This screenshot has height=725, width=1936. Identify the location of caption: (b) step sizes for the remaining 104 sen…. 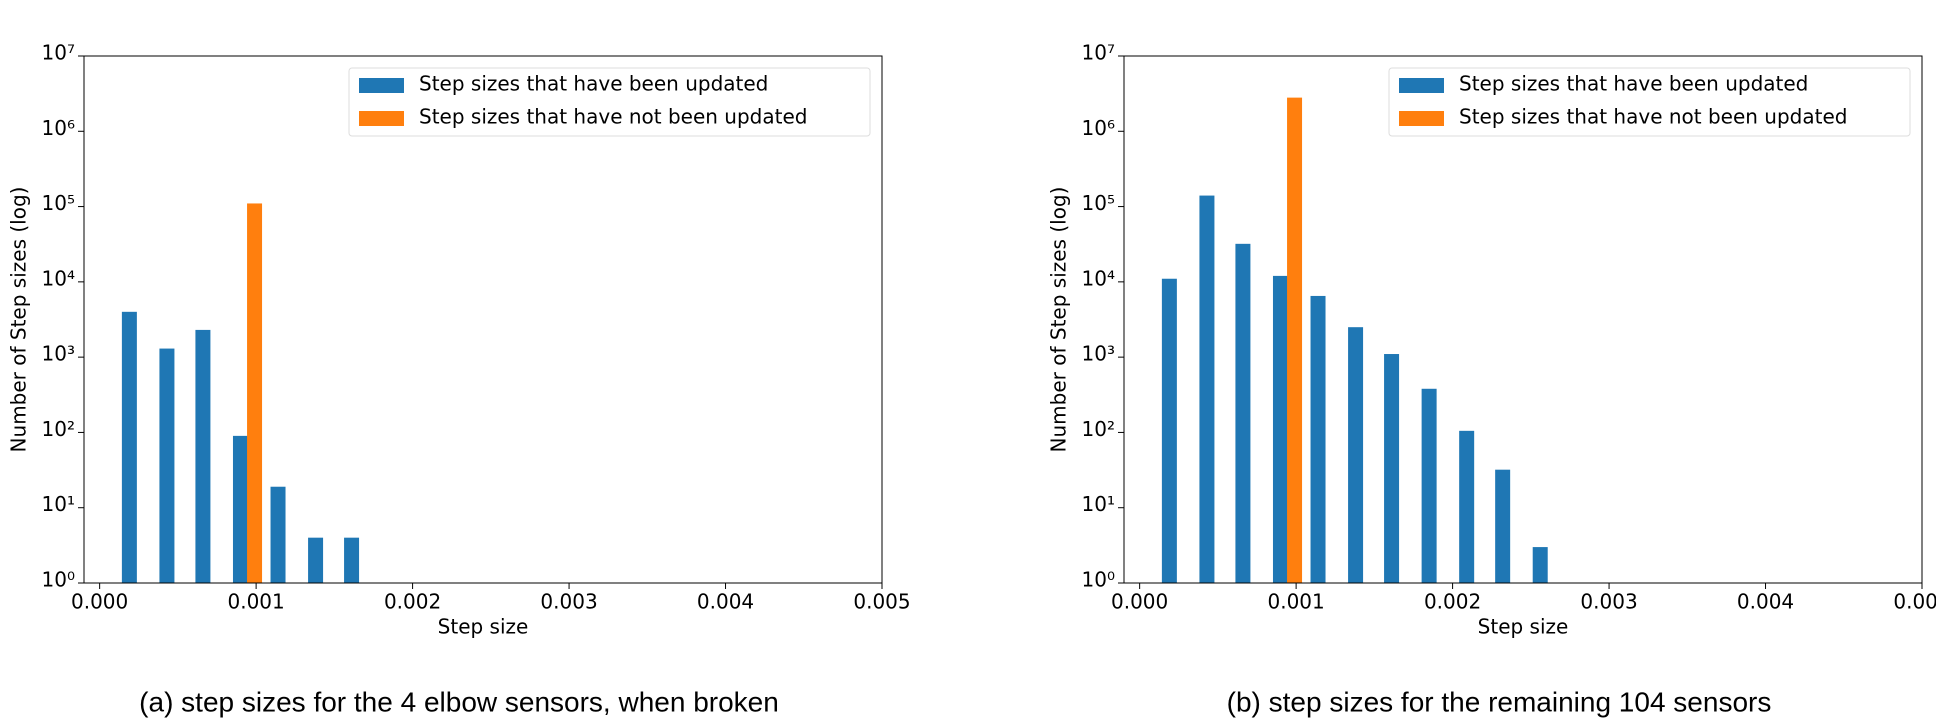
(1499, 701).